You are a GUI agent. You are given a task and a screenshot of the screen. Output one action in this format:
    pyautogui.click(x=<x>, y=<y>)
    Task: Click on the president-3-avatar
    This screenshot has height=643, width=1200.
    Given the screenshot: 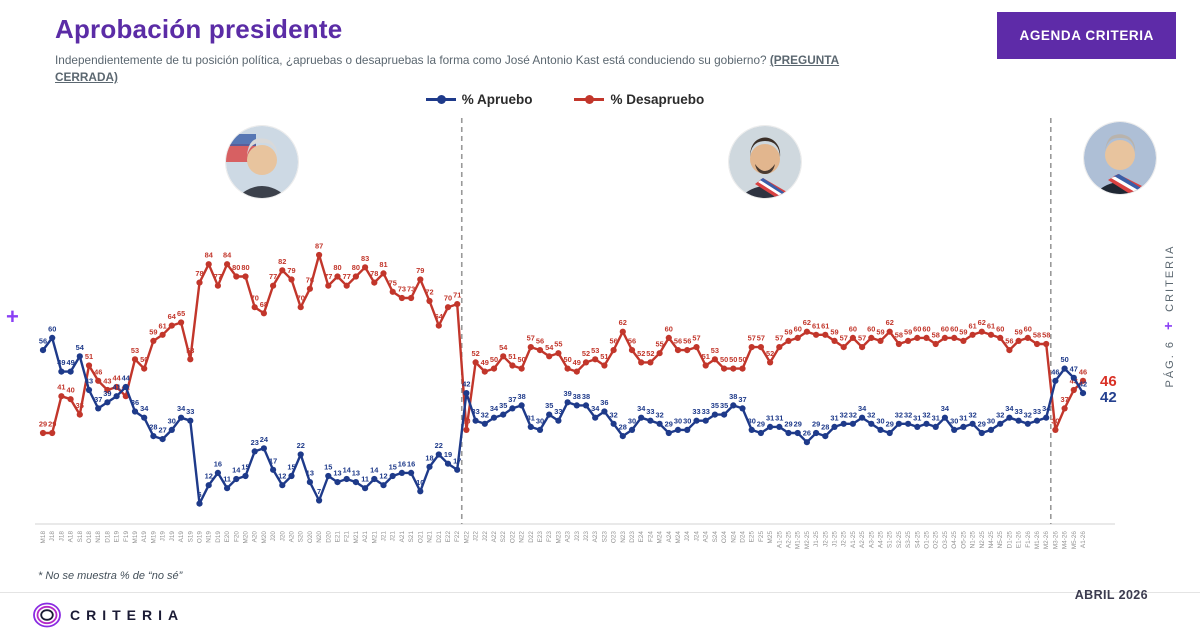 What is the action you would take?
    pyautogui.click(x=1120, y=158)
    